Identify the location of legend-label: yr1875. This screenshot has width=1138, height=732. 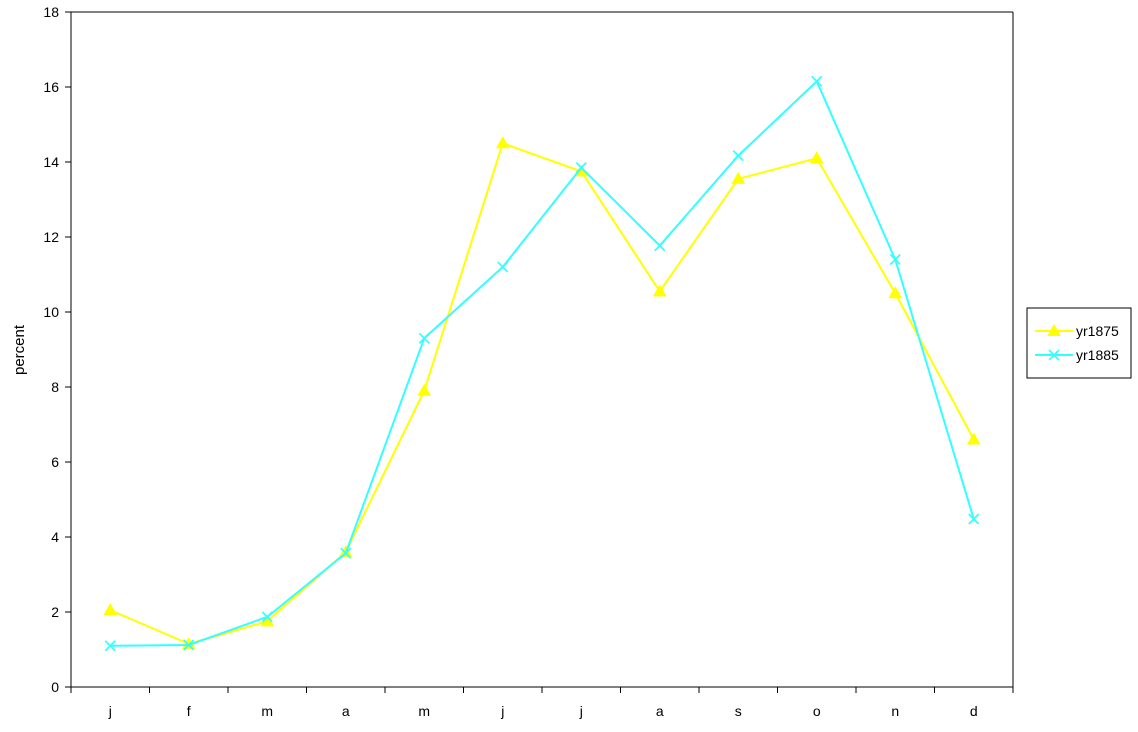
(1097, 331).